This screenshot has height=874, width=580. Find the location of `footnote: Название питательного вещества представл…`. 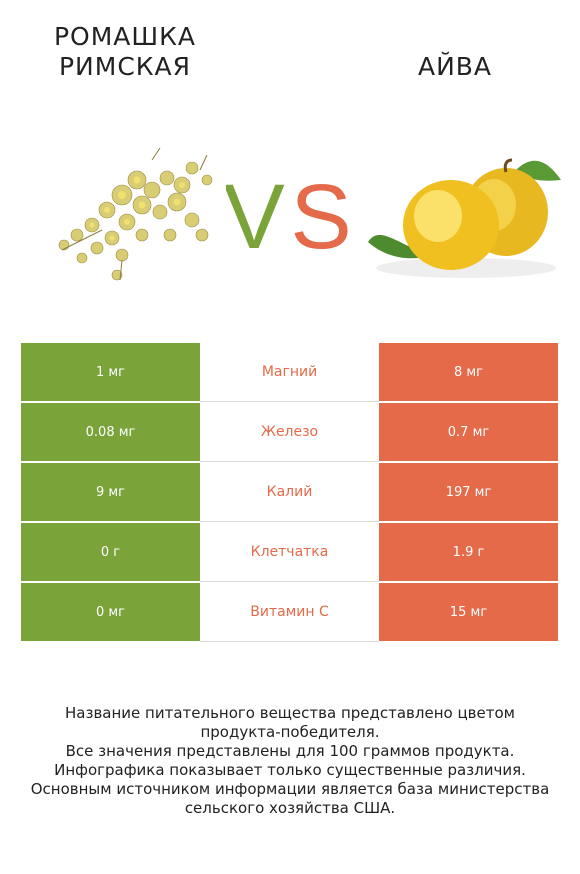

footnote: Название питательного вещества представл… is located at coordinates (290, 761).